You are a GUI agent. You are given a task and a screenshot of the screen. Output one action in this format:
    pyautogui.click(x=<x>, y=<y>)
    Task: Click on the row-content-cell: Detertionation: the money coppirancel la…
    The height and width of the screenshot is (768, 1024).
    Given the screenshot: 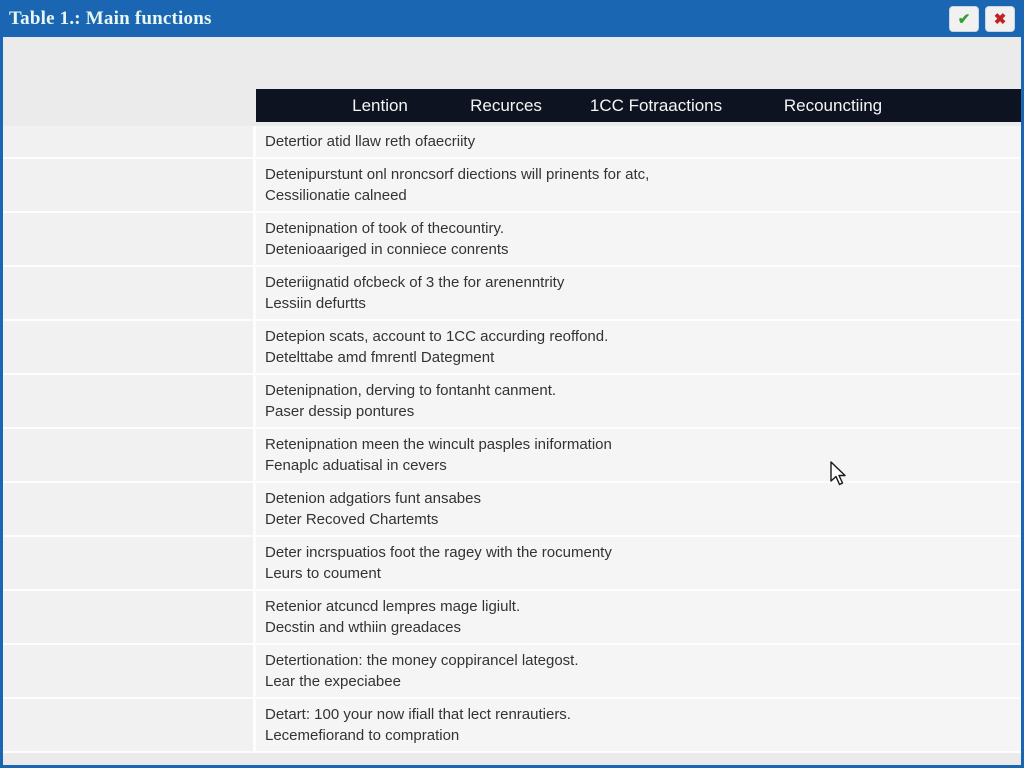 What is the action you would take?
    pyautogui.click(x=638, y=671)
    